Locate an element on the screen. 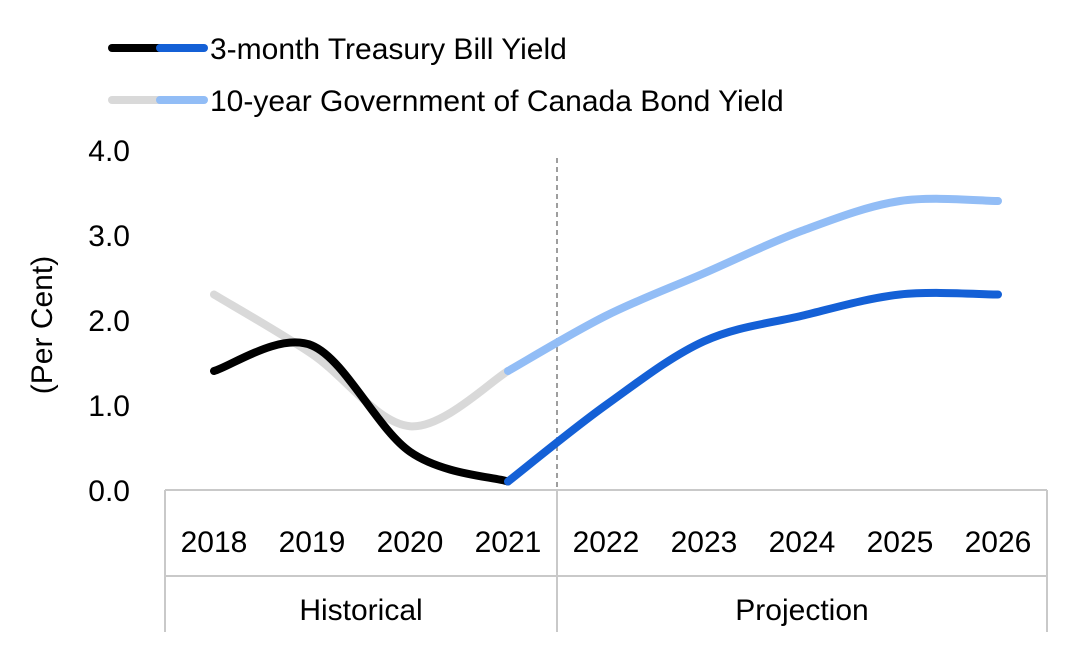  y-tick-label: 2.0 is located at coordinates (109, 321).